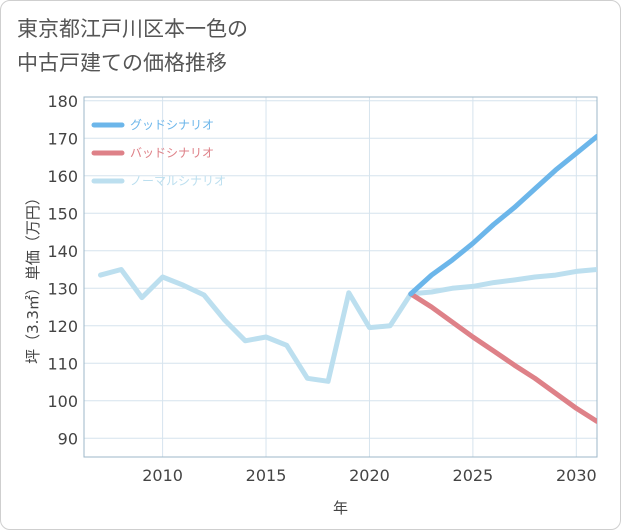  Describe the element at coordinates (172, 125) in the screenshot. I see `legend-label: グッドシナリオ` at that location.